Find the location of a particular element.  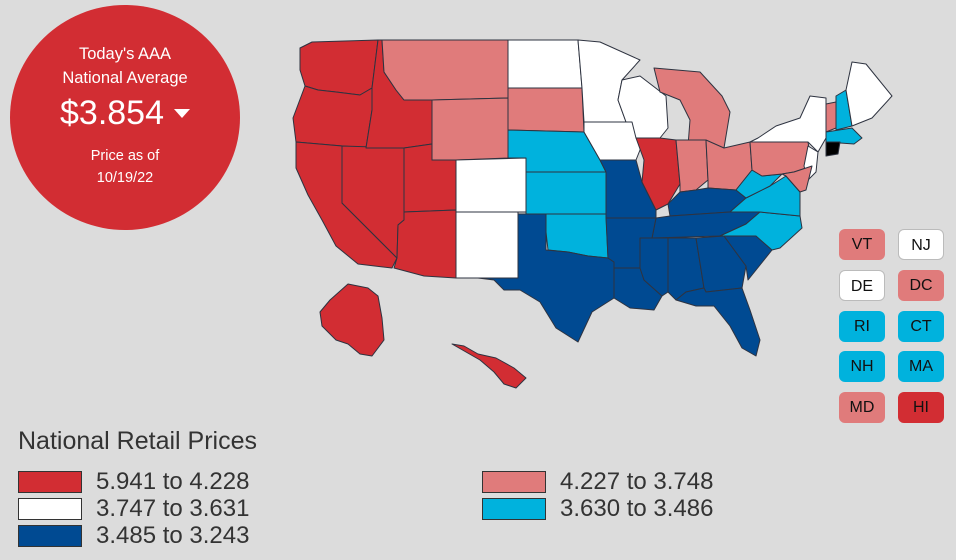

state-mt is located at coordinates (445, 70).